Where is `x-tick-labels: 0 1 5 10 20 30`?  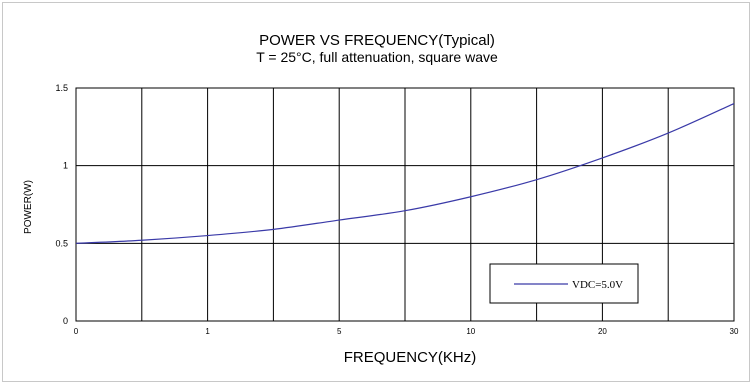
x-tick-labels: 0 1 5 10 20 30 is located at coordinates (406, 331).